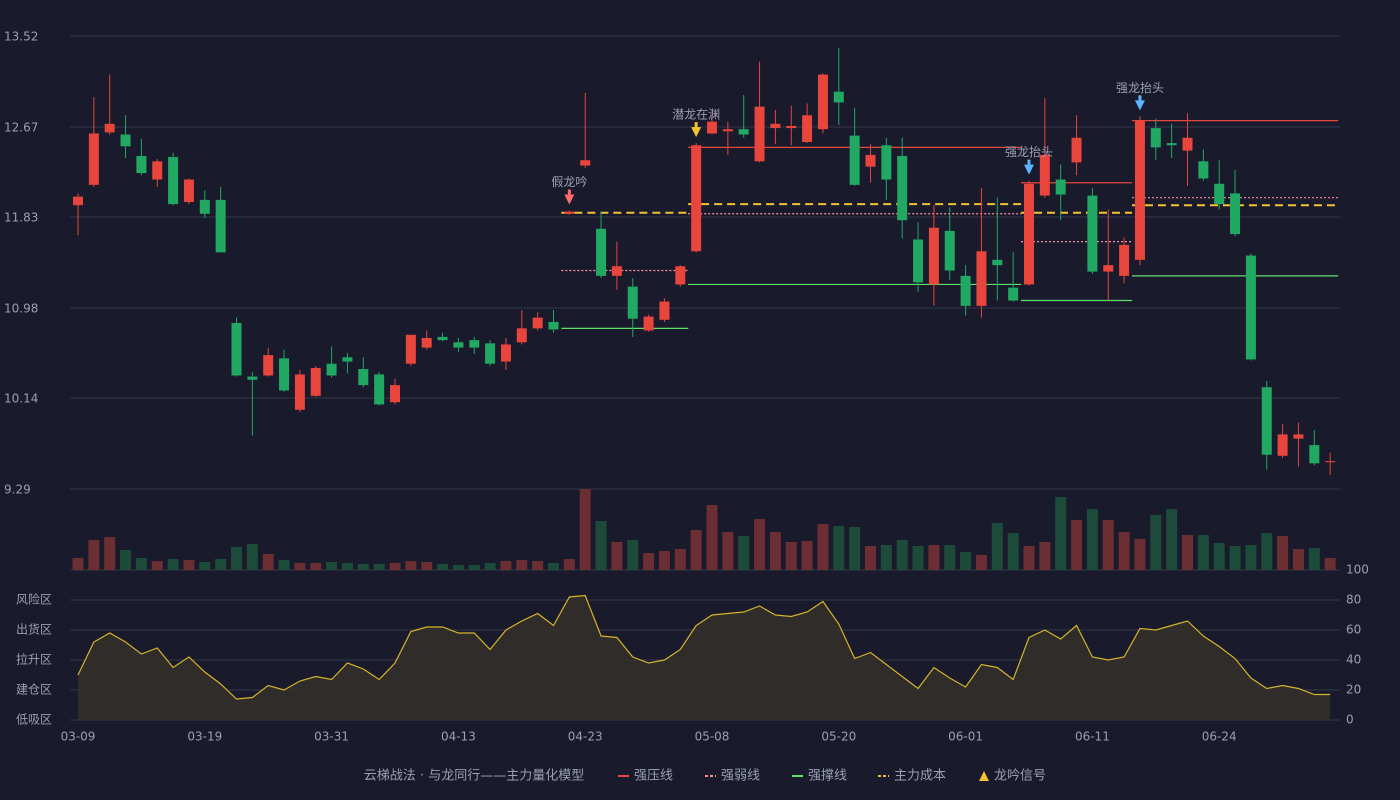  I want to click on x-tick-label: 05-20, so click(838, 737).